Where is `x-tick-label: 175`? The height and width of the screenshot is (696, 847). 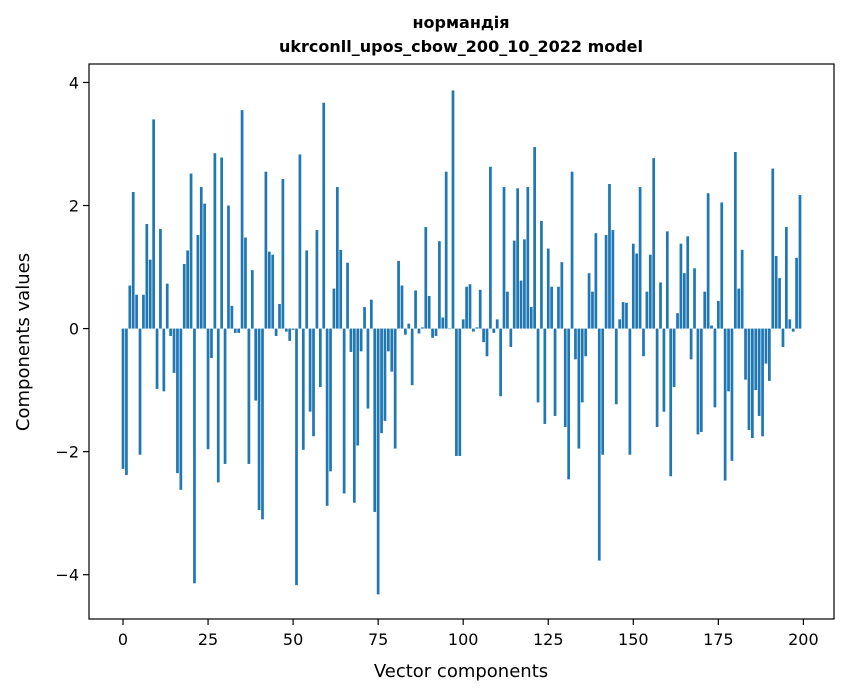 x-tick-label: 175 is located at coordinates (718, 639).